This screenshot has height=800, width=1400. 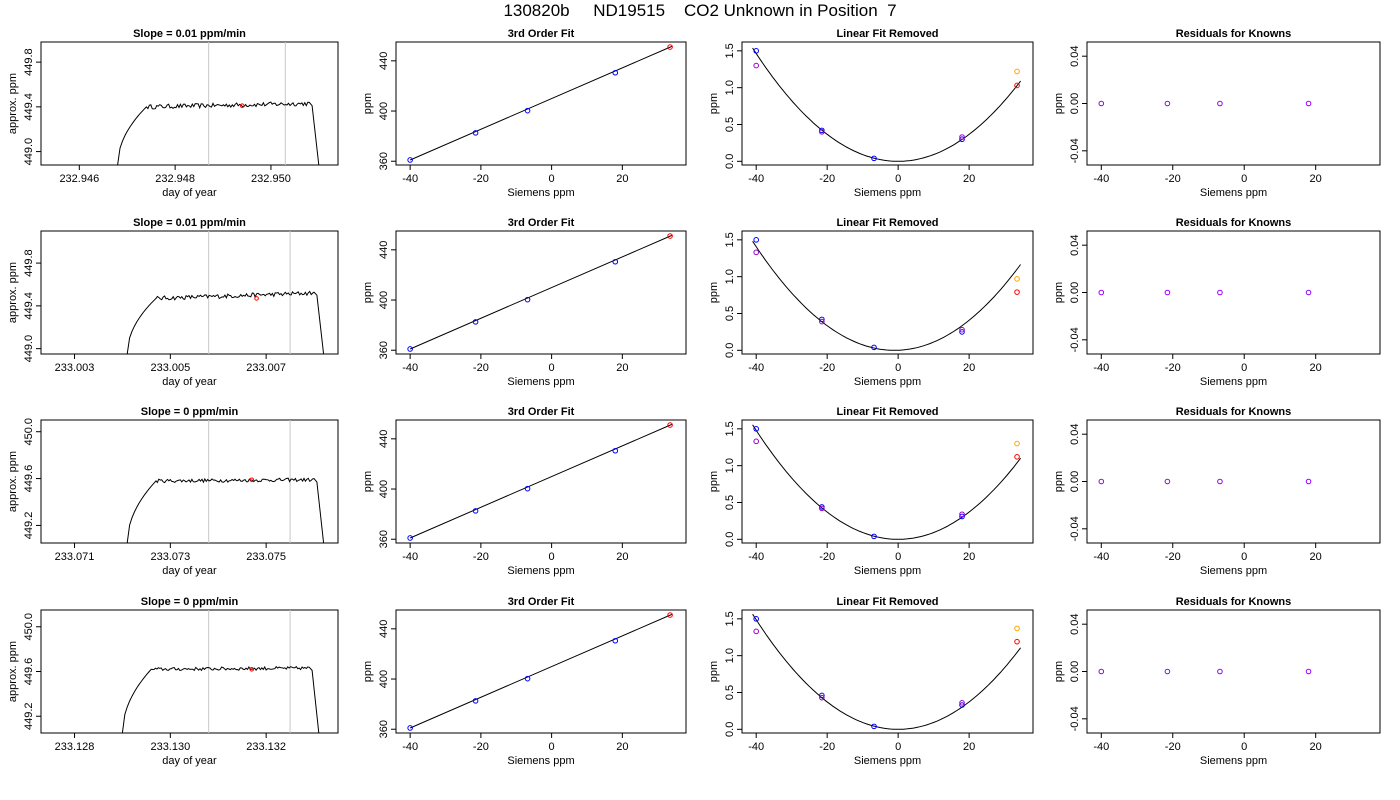 I want to click on y-tick-label: 449.8, so click(x=29, y=62).